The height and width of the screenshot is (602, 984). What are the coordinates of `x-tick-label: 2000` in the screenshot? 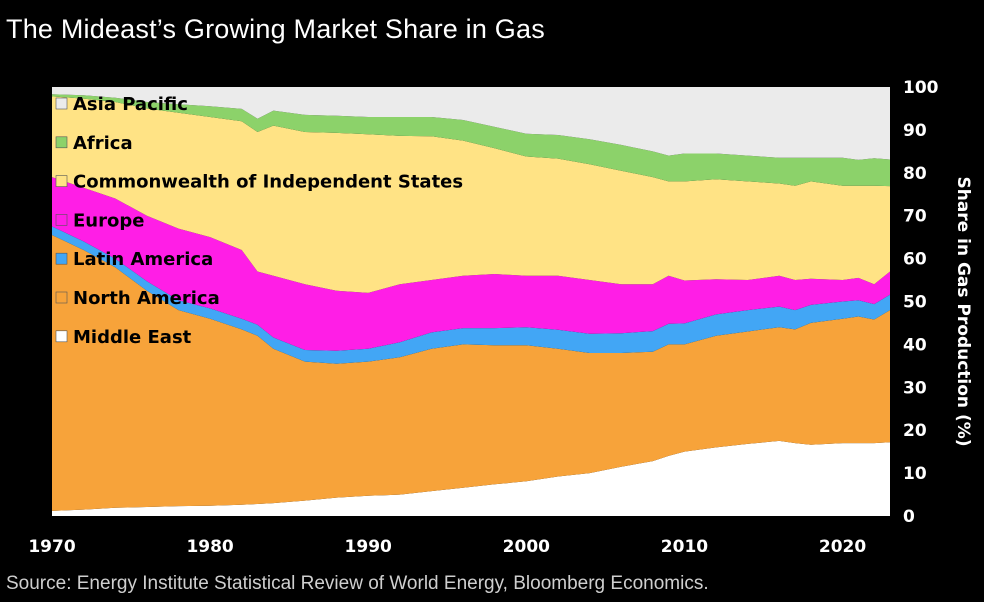 It's located at (526, 547).